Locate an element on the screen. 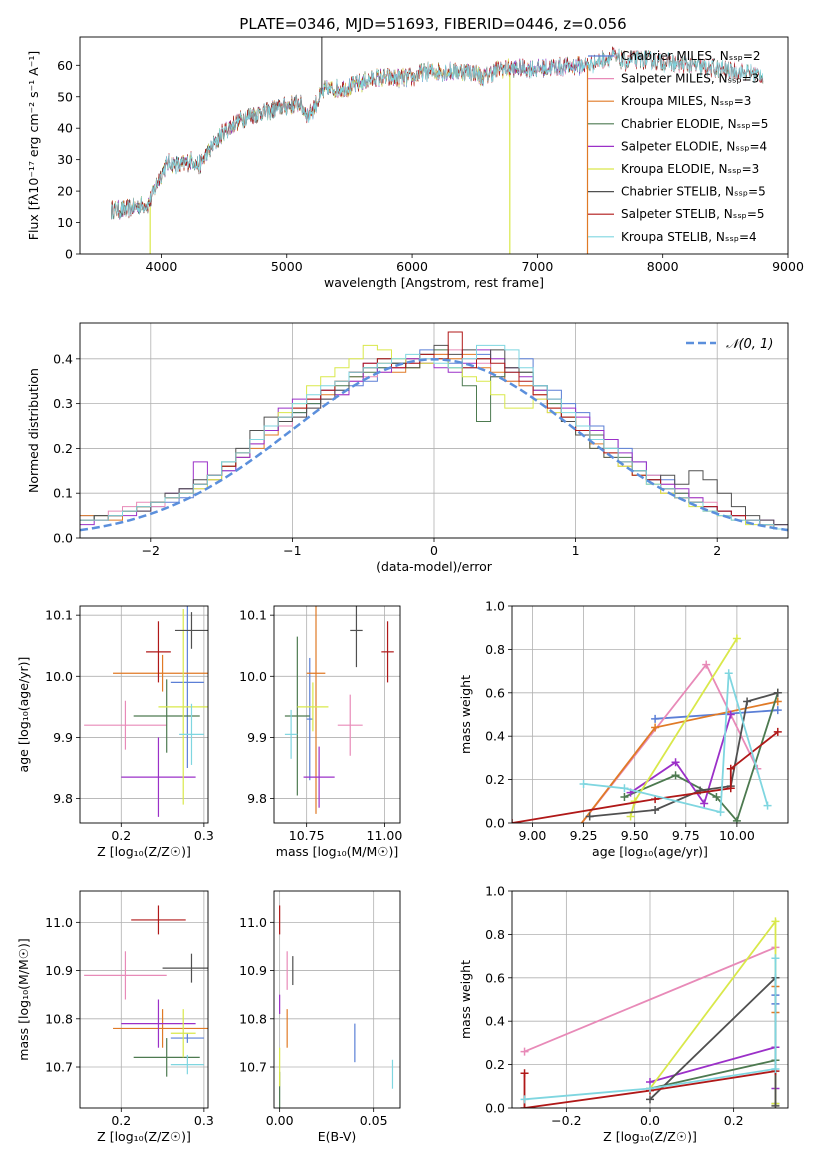  y-tick-label: 10 is located at coordinates (65, 222).